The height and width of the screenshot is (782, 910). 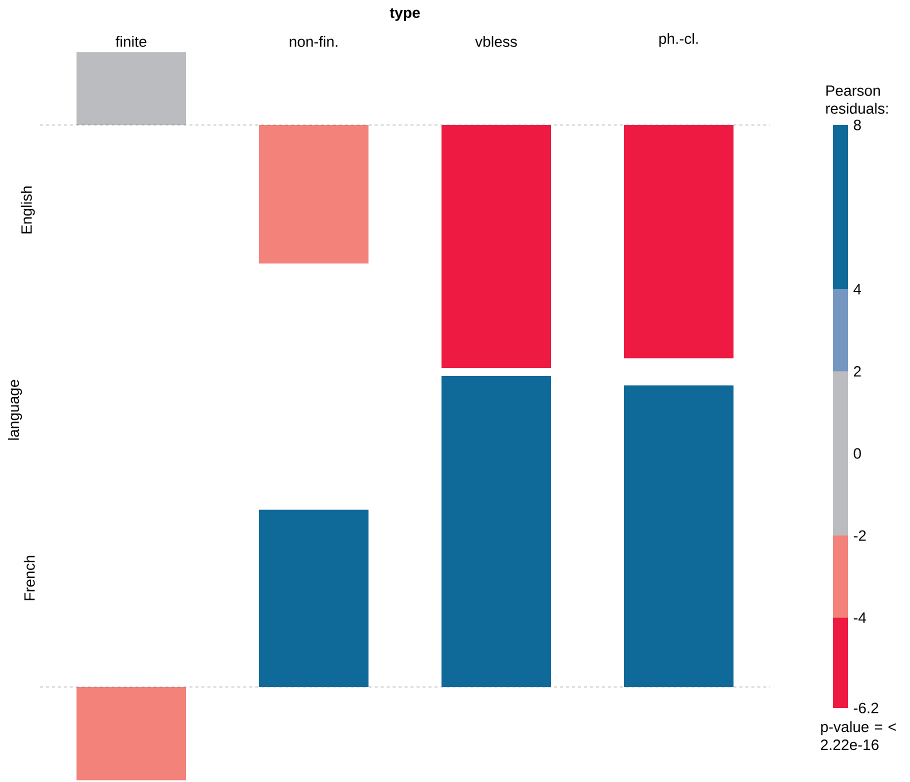 What do you see at coordinates (29, 578) in the screenshot?
I see `y-axis-title: French` at bounding box center [29, 578].